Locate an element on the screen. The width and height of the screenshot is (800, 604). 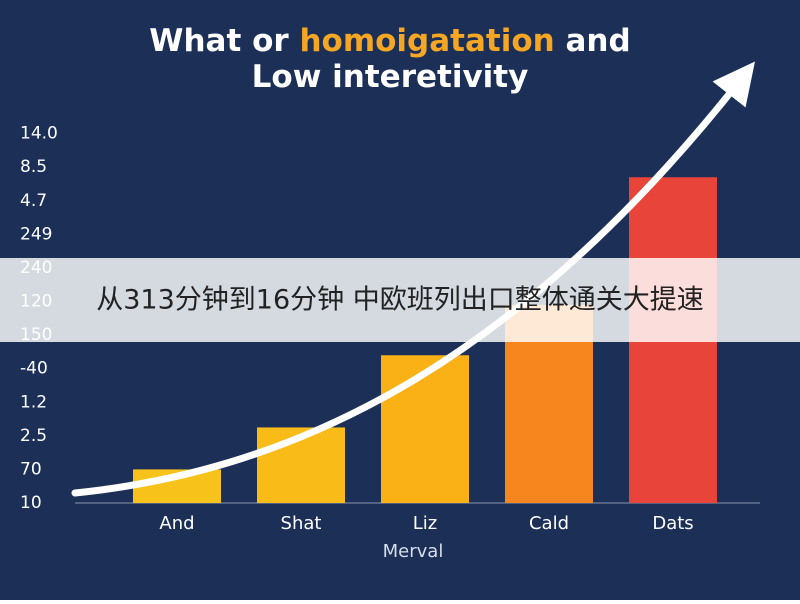
banner-band is located at coordinates (400, 300).